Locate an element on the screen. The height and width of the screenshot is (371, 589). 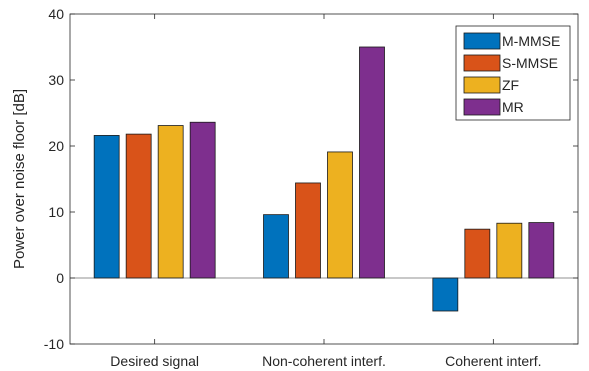
legend-label: MR is located at coordinates (513, 107).